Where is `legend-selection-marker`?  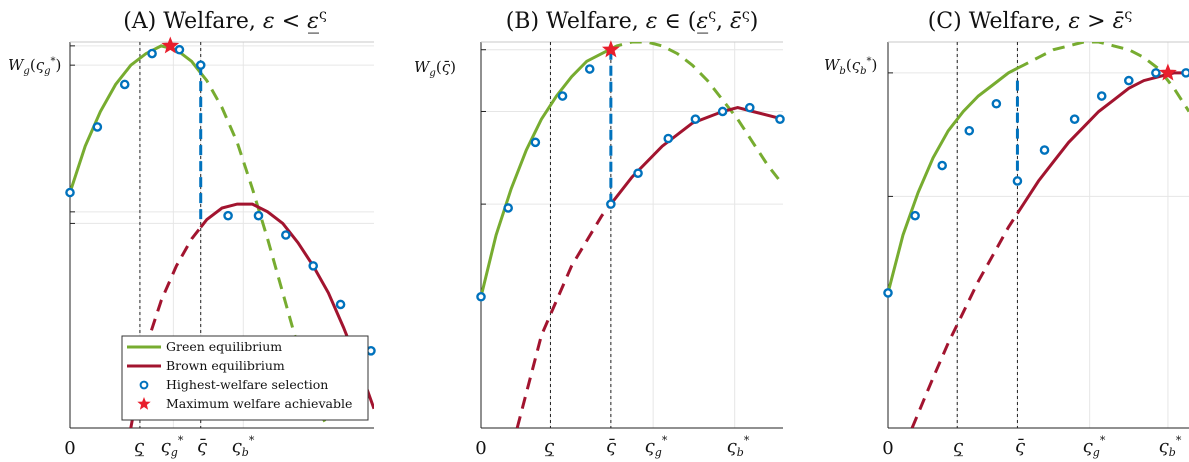
legend-selection-marker is located at coordinates (144, 385).